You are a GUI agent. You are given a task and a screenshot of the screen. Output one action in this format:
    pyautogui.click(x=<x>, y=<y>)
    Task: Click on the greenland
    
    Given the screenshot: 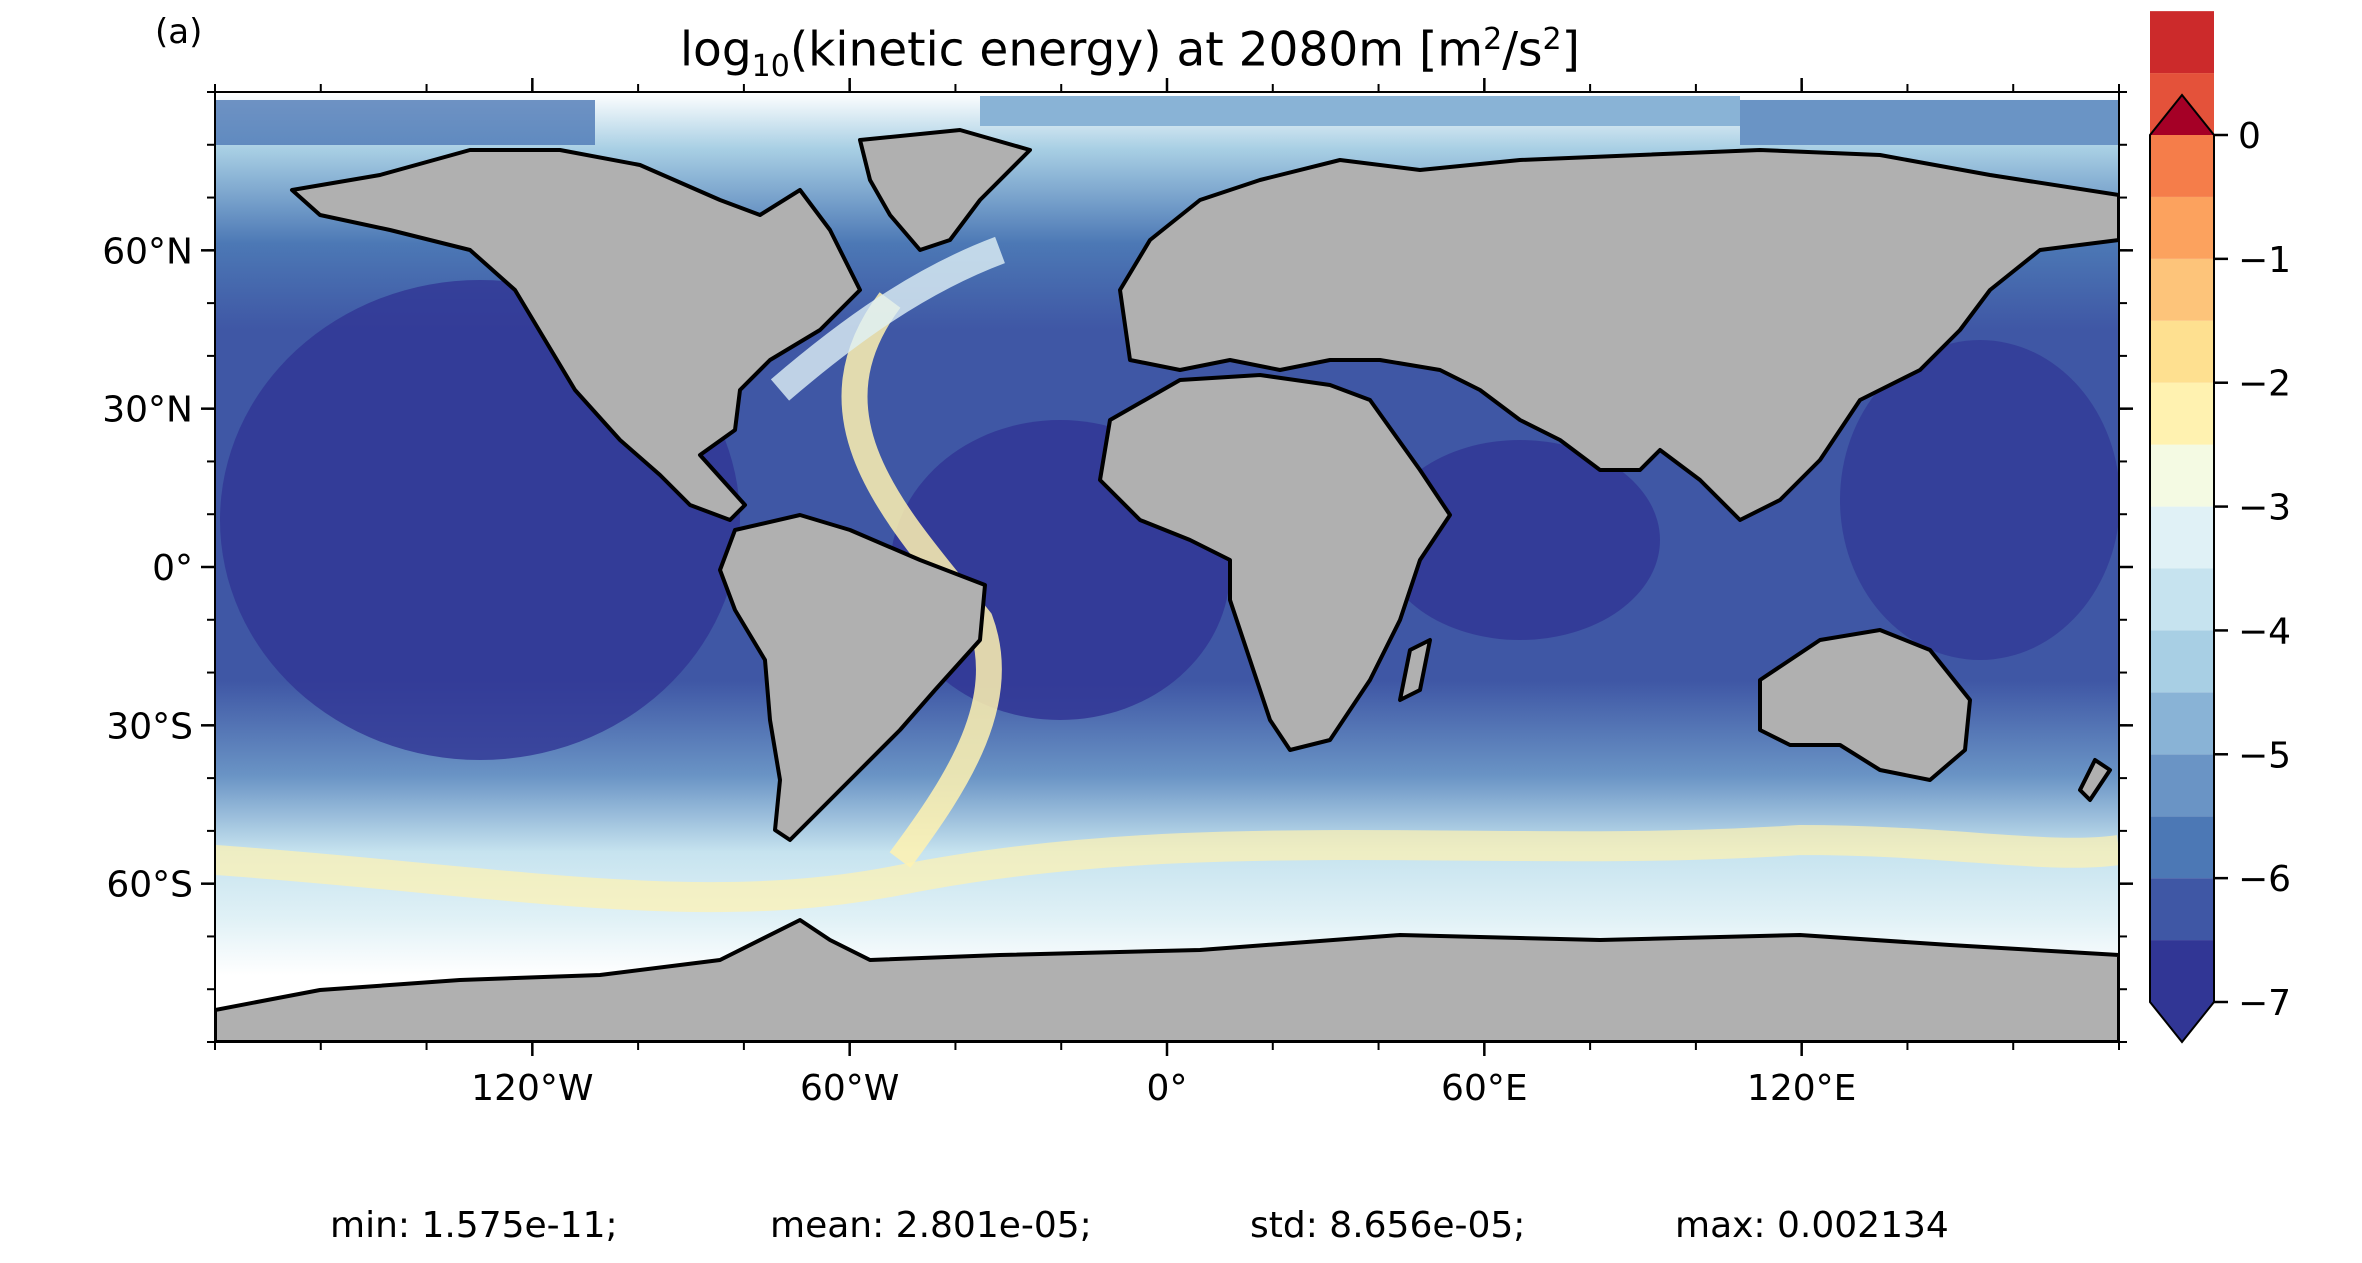 What is the action you would take?
    pyautogui.click(x=945, y=190)
    